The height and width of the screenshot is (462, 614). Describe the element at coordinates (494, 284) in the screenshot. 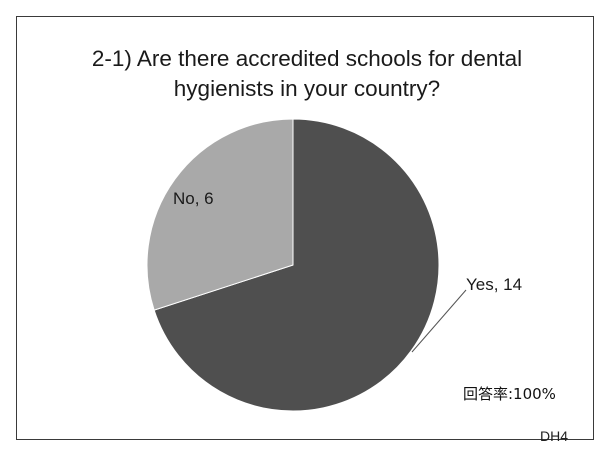

I see `yes-data-label: Yes, 14` at that location.